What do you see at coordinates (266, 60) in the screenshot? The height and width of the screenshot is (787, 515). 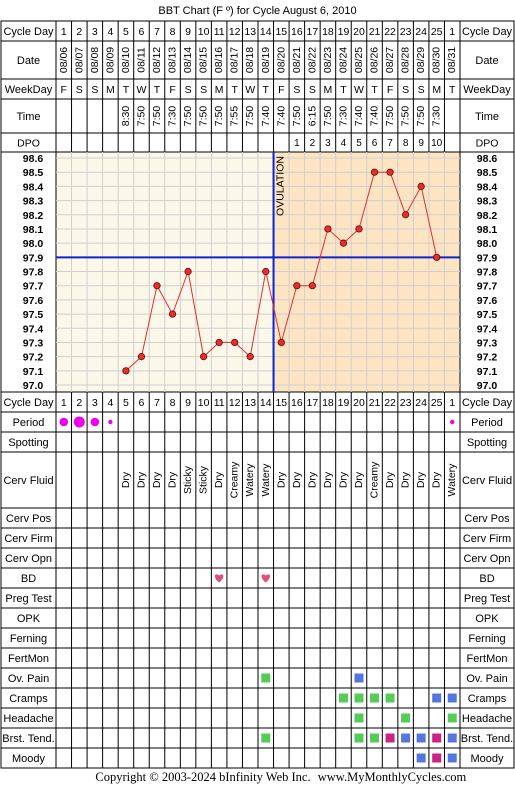 I see `date-cell: 08/19` at bounding box center [266, 60].